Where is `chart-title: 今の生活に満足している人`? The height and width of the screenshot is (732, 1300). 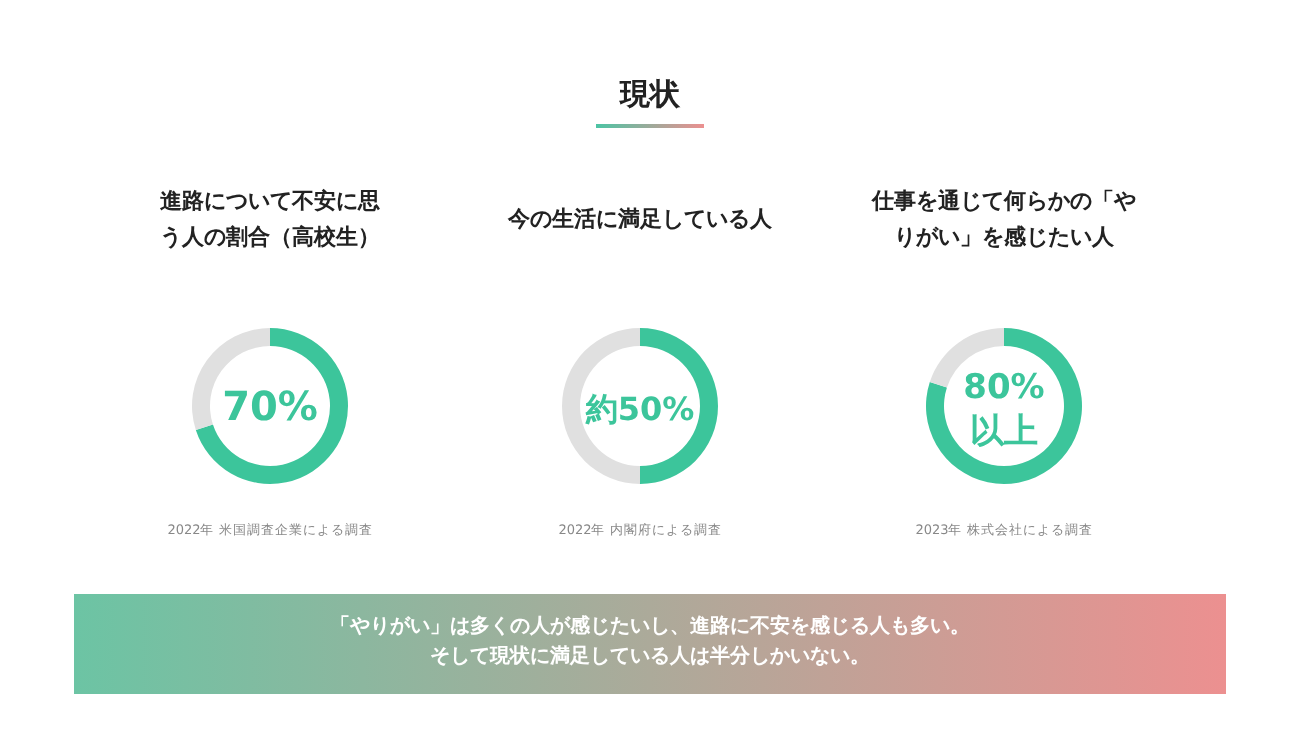 chart-title: 今の生活に満足している人 is located at coordinates (640, 220).